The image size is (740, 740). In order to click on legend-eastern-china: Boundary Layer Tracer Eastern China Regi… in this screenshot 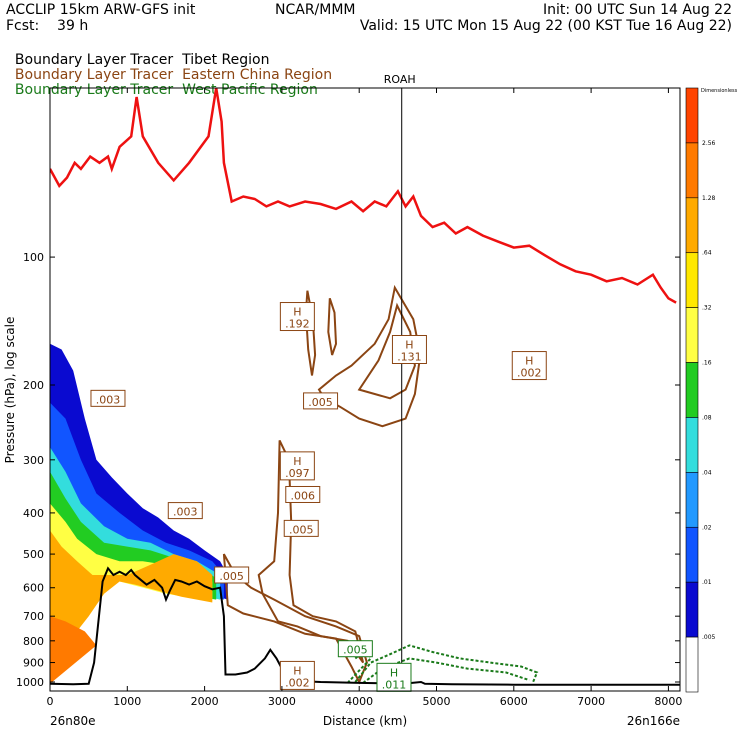, I will do `click(169, 67)`.